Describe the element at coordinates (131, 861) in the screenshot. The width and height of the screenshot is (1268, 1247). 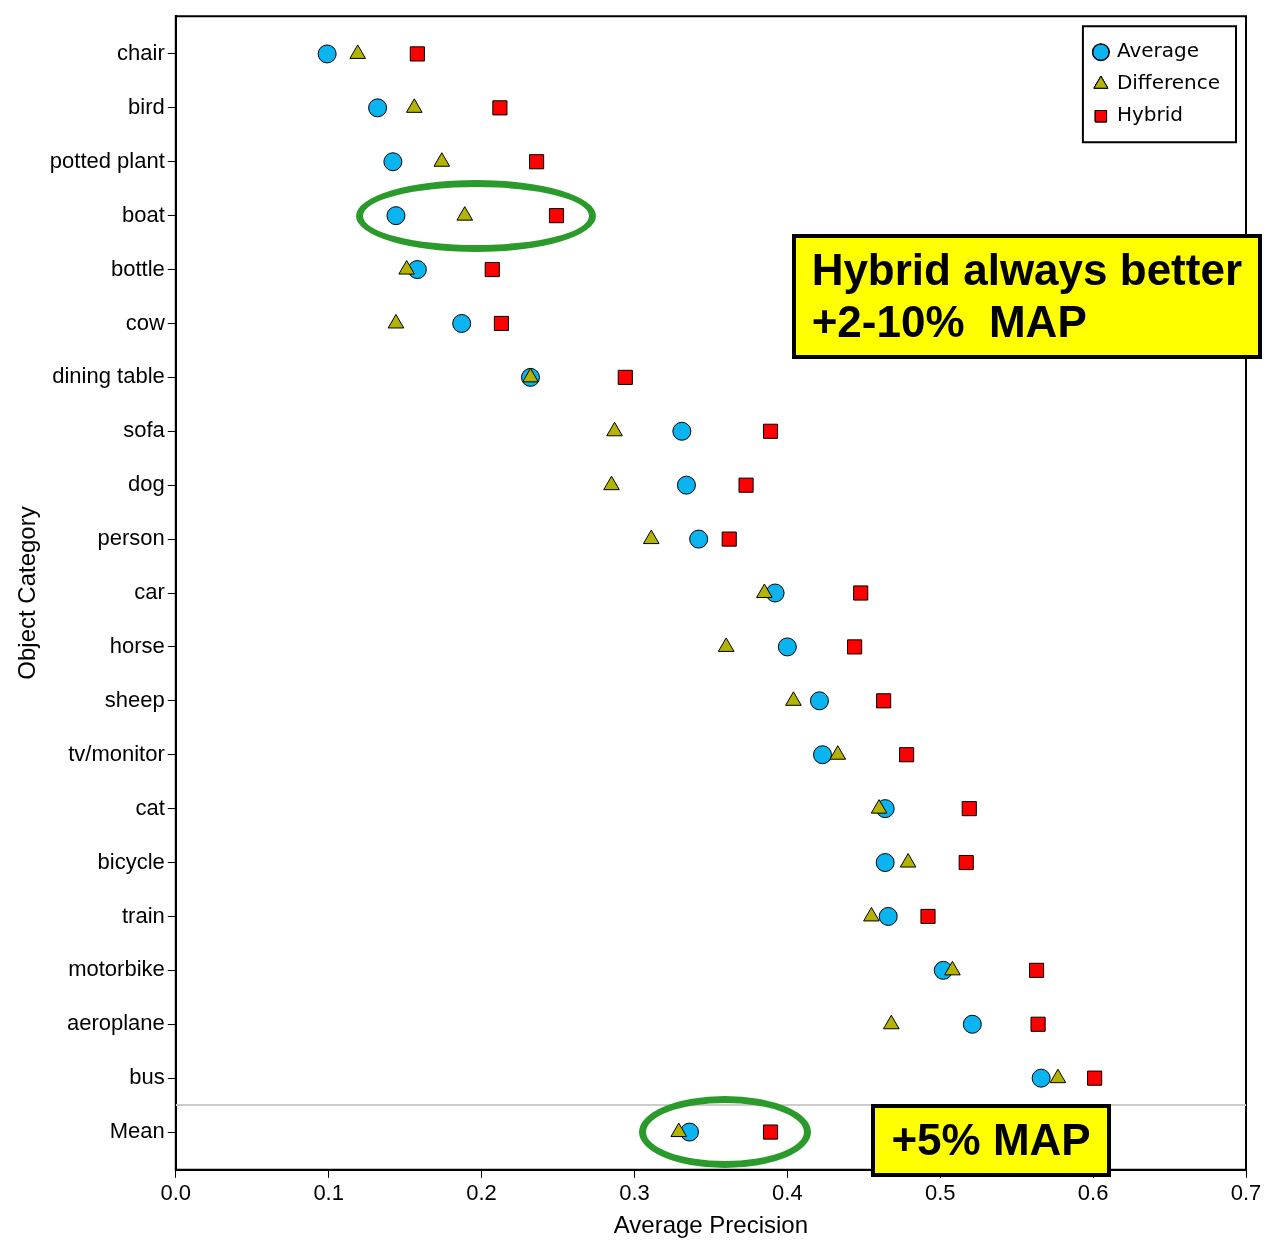
I see `y-tick-label: bicycle` at that location.